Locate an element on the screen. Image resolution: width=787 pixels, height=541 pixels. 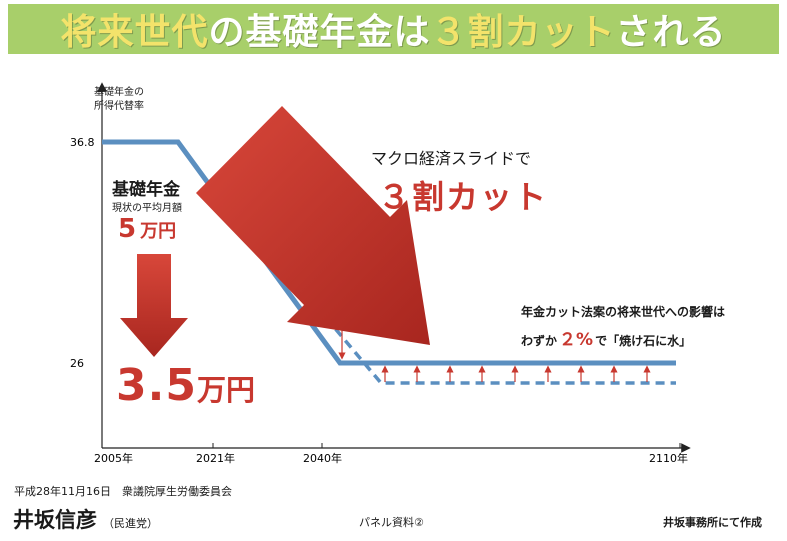
y-tick-label-36-8: 36.8 is located at coordinates (82, 142).